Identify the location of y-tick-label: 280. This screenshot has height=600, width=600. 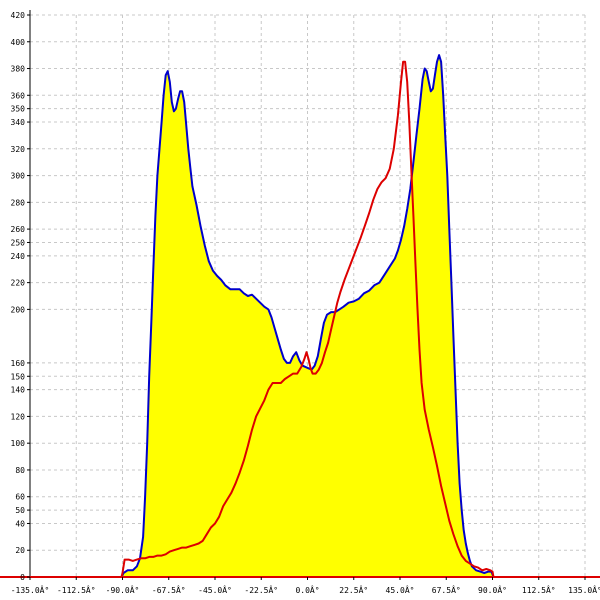
(18, 202).